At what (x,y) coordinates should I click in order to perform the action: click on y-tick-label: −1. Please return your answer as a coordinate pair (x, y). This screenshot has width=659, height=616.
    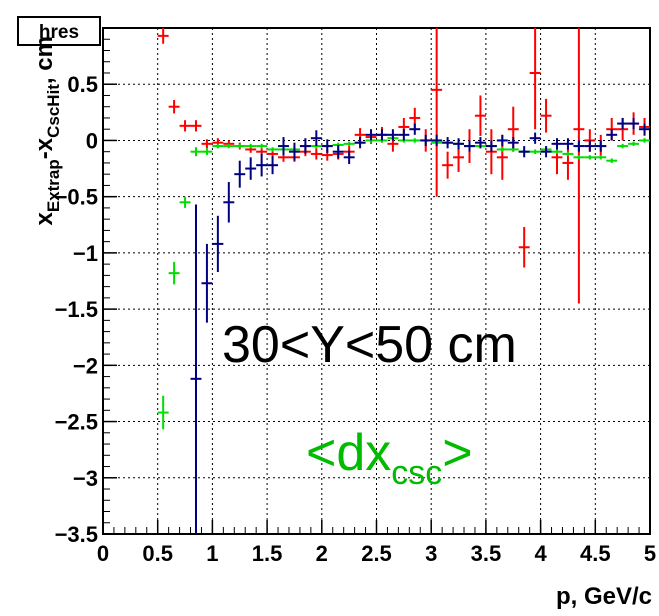
    Looking at the image, I should click on (85, 253).